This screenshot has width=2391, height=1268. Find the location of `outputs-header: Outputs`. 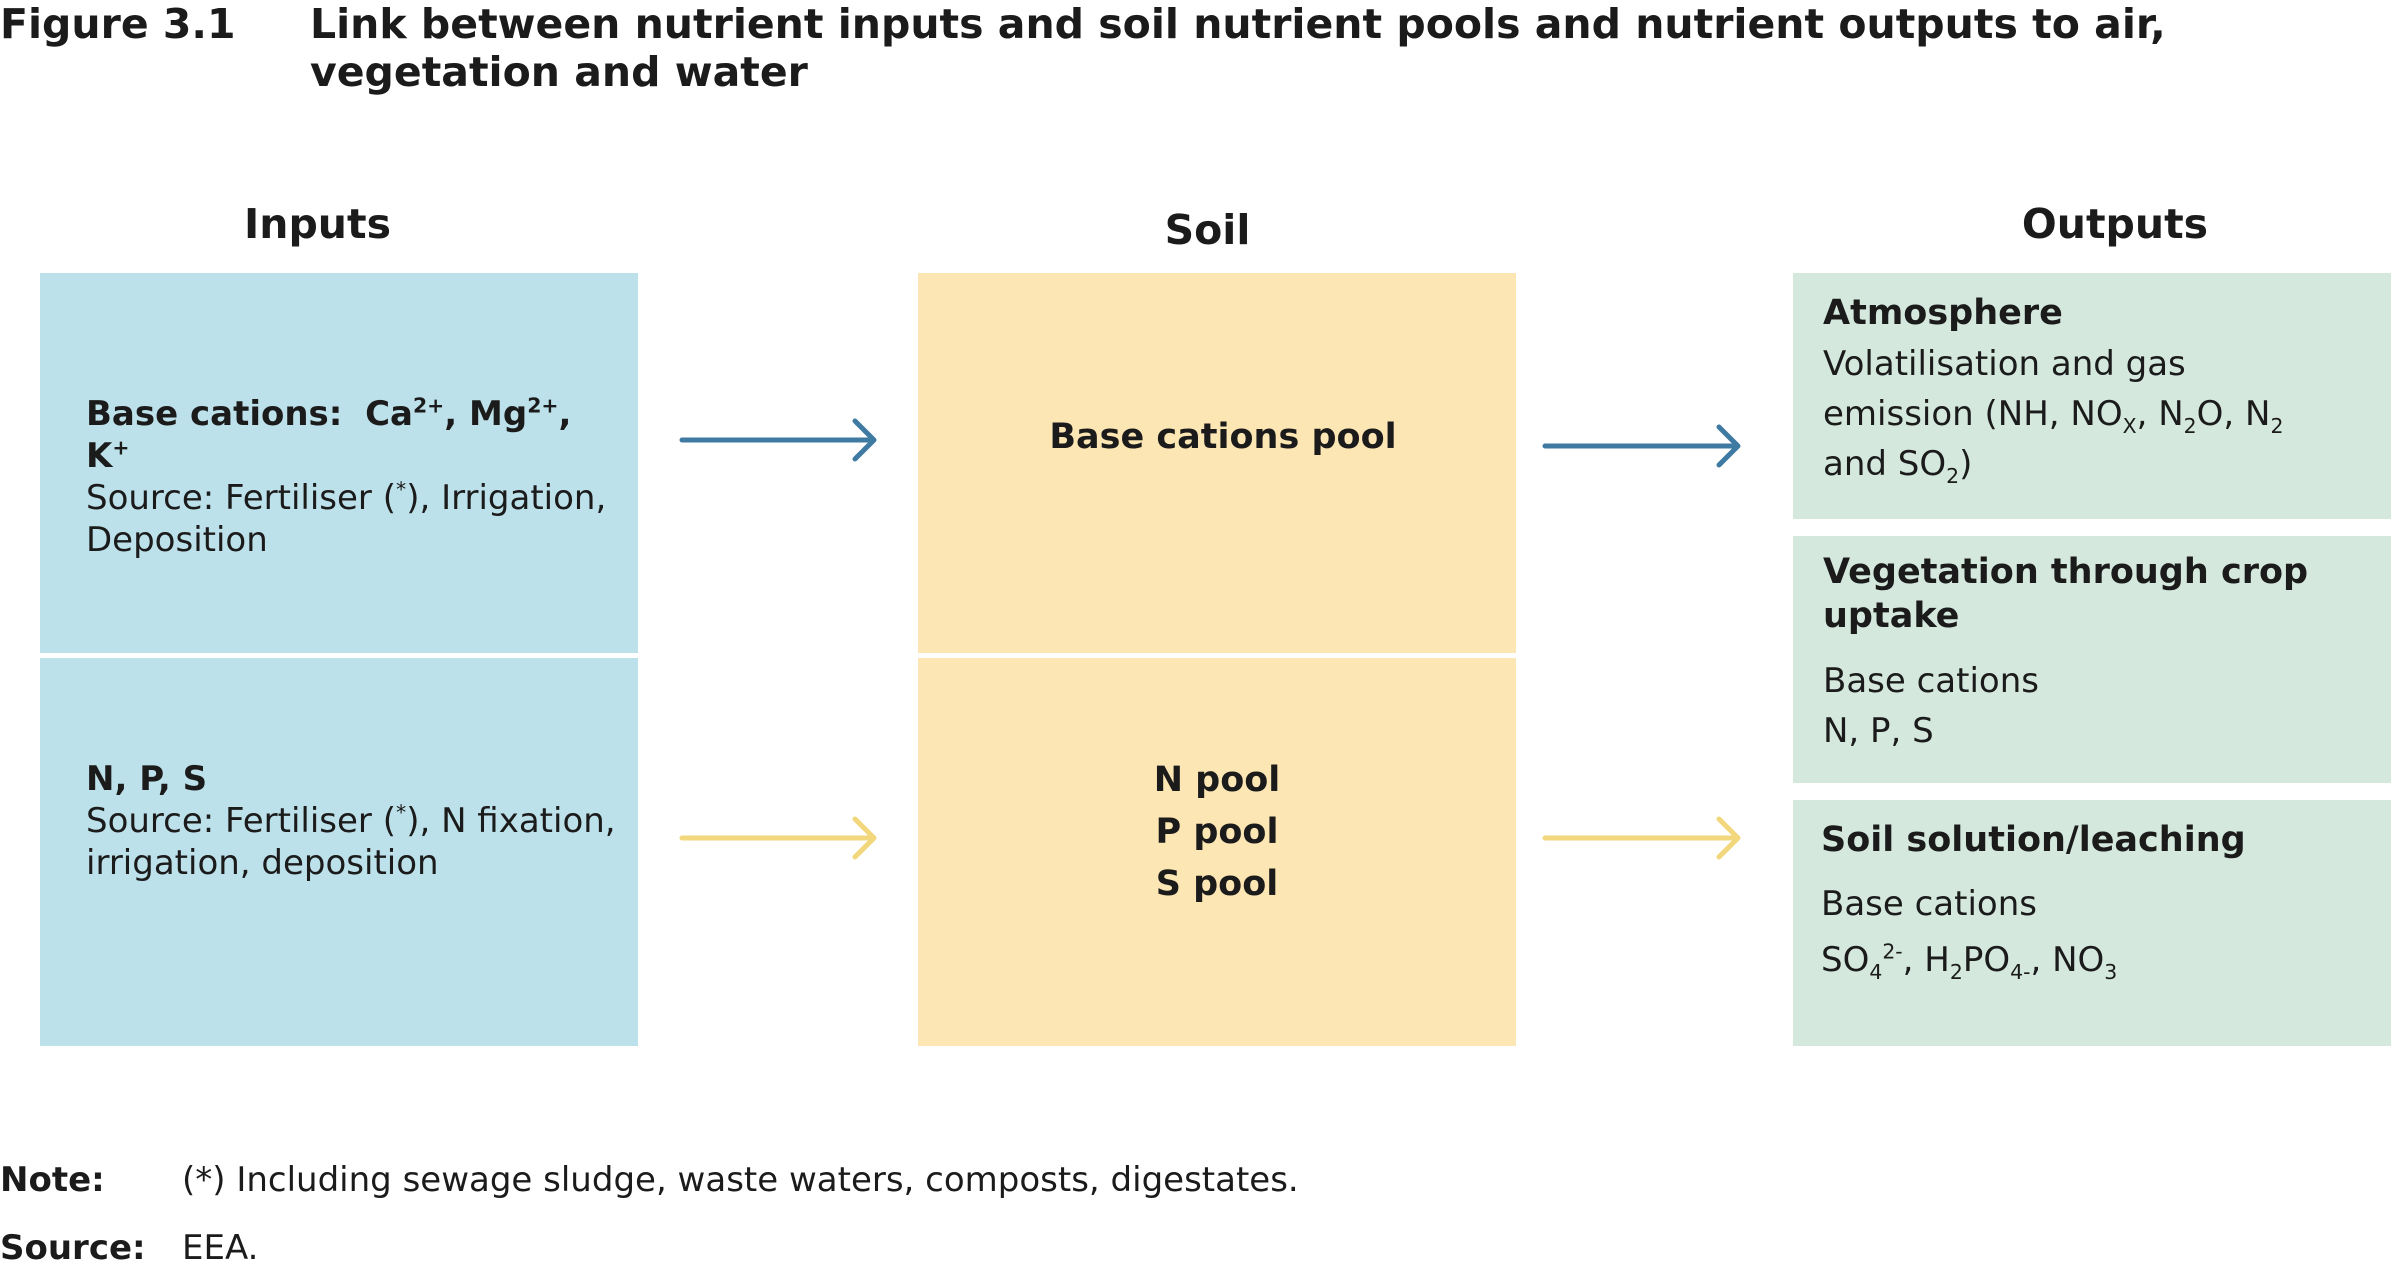

outputs-header: Outputs is located at coordinates (2115, 224).